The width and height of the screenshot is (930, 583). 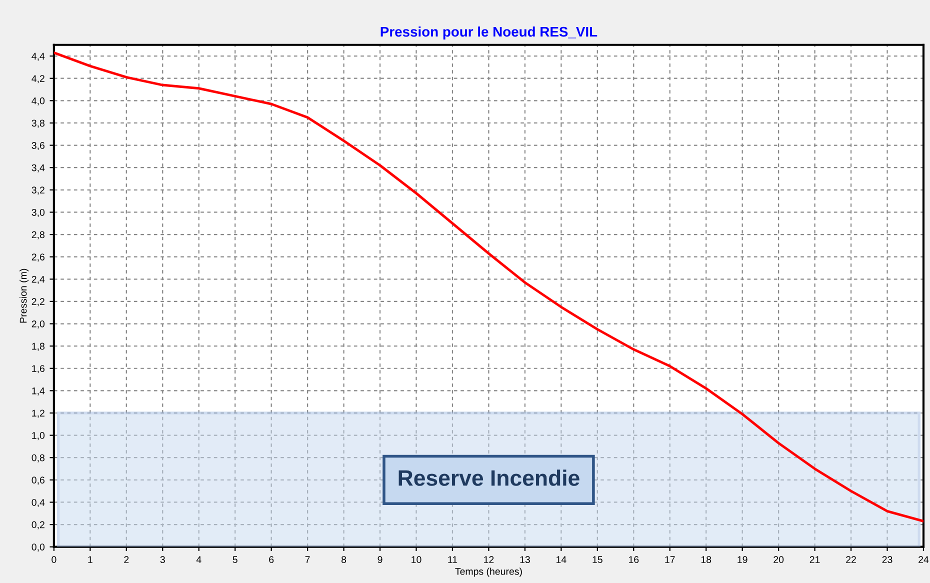 I want to click on y-tick-label: 3,6, so click(x=38, y=146).